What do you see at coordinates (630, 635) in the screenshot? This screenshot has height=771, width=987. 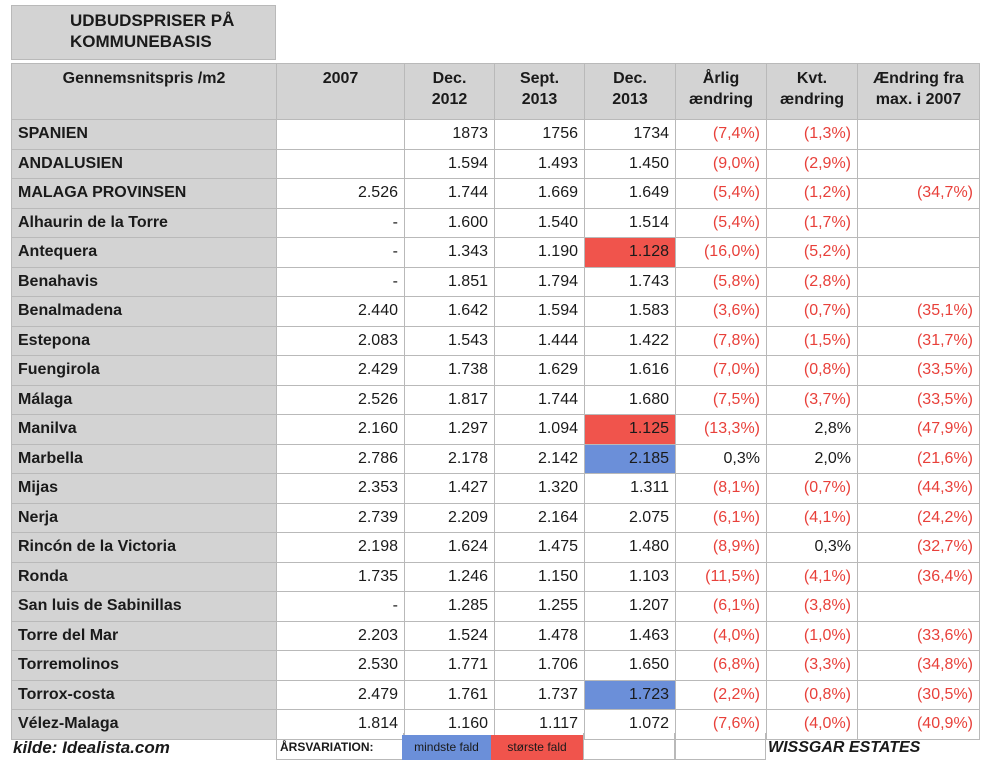 I see `table-cell: 1.463` at bounding box center [630, 635].